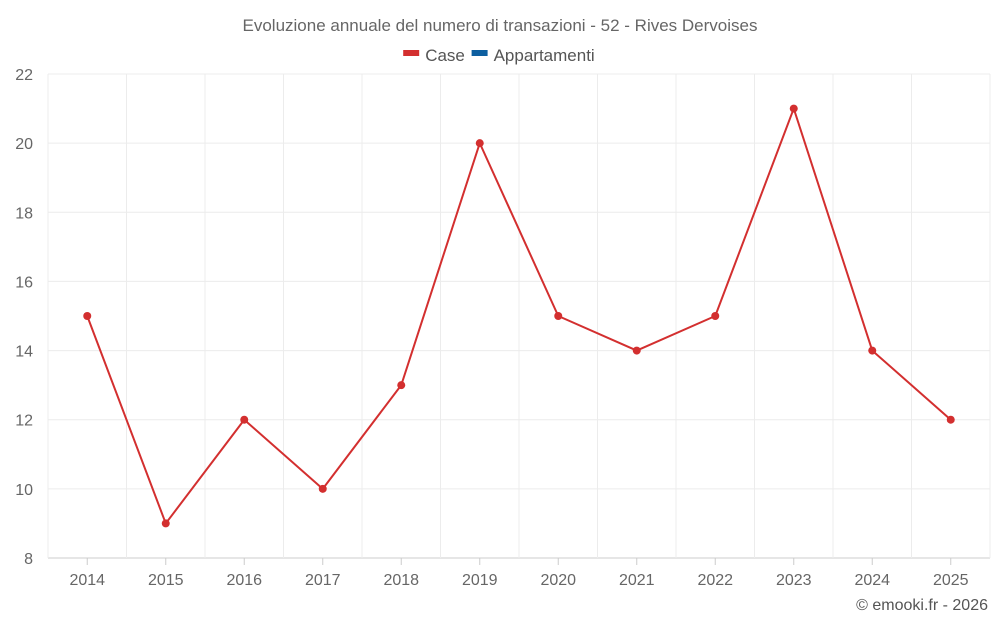  What do you see at coordinates (28, 559) in the screenshot?
I see `y-tick-label: 8` at bounding box center [28, 559].